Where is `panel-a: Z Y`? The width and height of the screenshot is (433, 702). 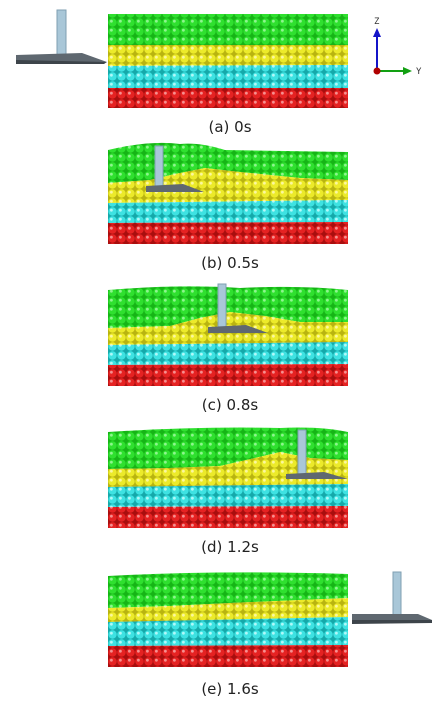
panel-a: Z Y is located at coordinates (219, 58).